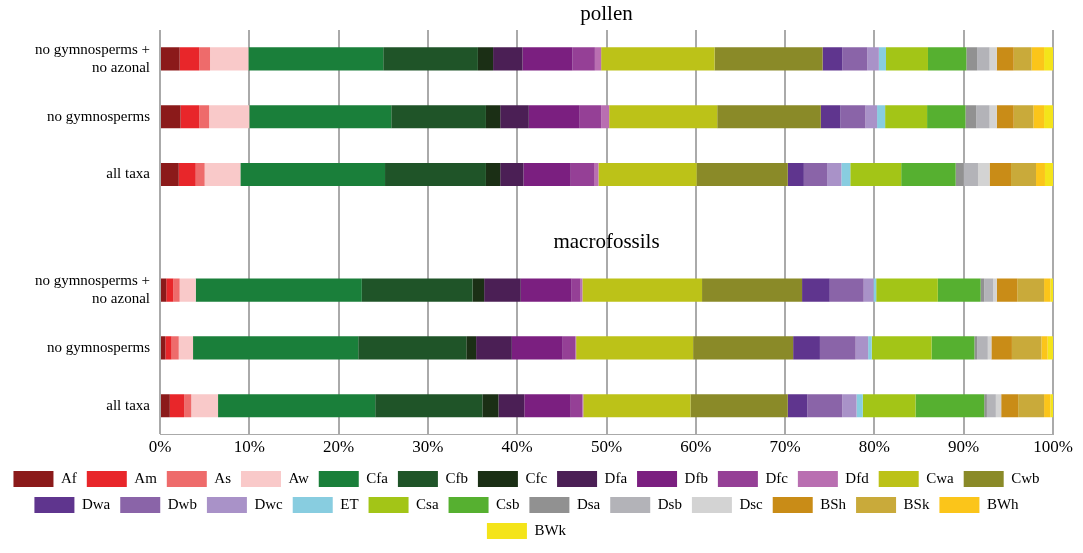  What do you see at coordinates (874, 447) in the screenshot?
I see `x-tick-label: 80%` at bounding box center [874, 447].